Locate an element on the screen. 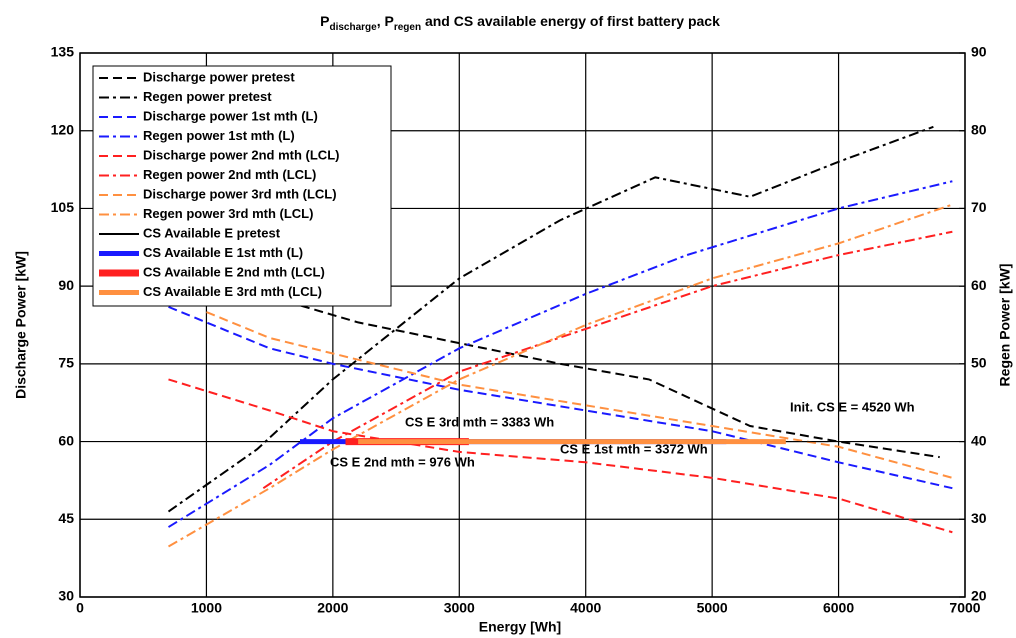 This screenshot has width=1016, height=638. legend-label: Regen power 3rd mth (LCL) is located at coordinates (228, 213).